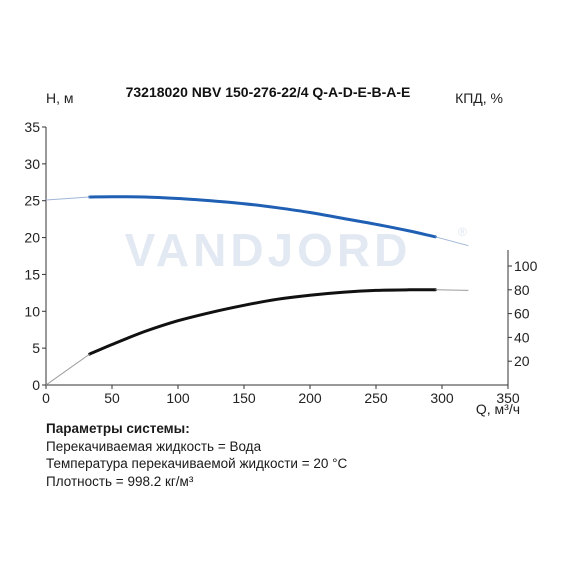 The width and height of the screenshot is (570, 570). What do you see at coordinates (36, 348) in the screenshot?
I see `left-tick-label: 5` at bounding box center [36, 348].